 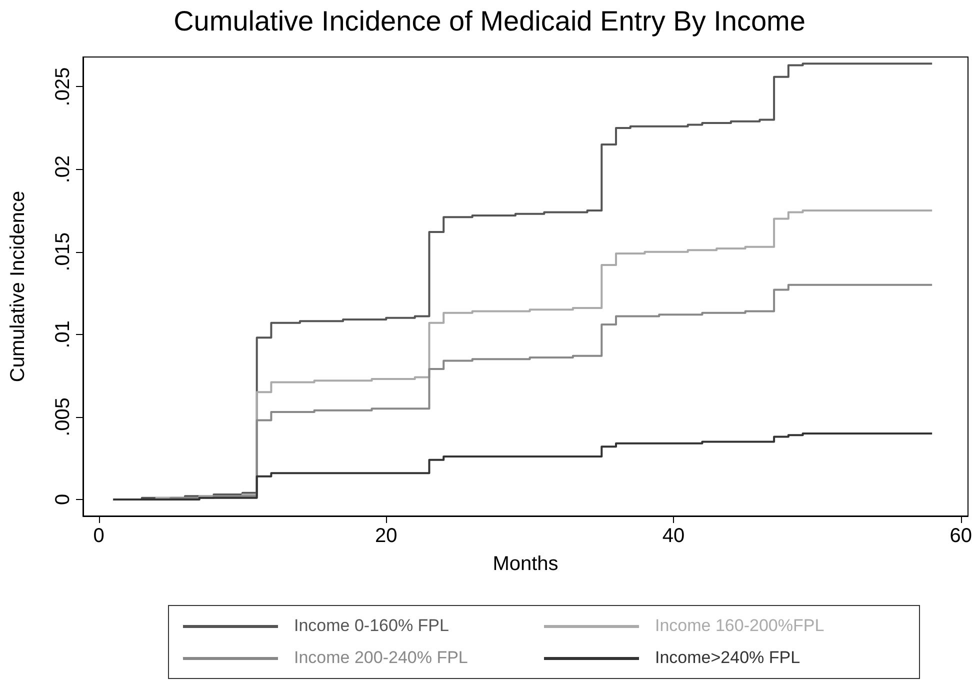 What do you see at coordinates (371, 626) in the screenshot?
I see `text: Income 0-160% FPL` at bounding box center [371, 626].